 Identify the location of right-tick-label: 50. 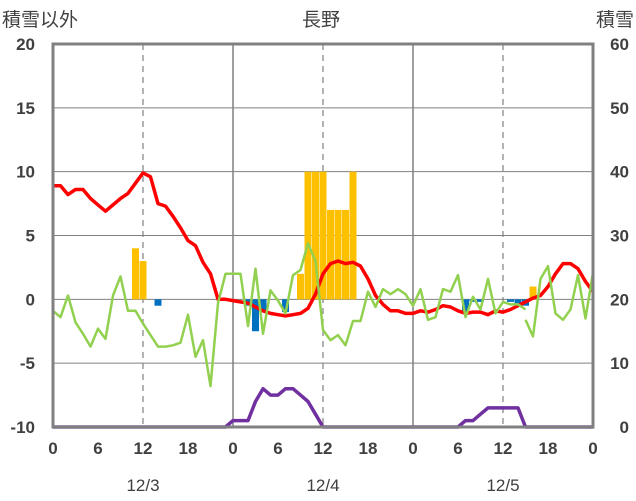
(619, 108).